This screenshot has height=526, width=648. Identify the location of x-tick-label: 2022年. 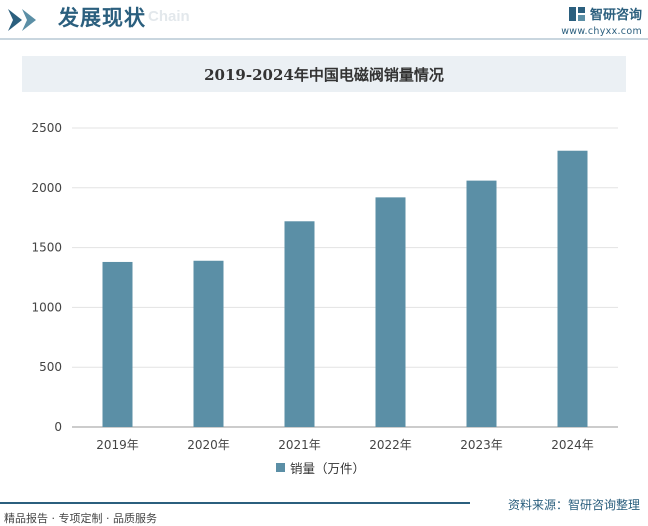
(390, 445).